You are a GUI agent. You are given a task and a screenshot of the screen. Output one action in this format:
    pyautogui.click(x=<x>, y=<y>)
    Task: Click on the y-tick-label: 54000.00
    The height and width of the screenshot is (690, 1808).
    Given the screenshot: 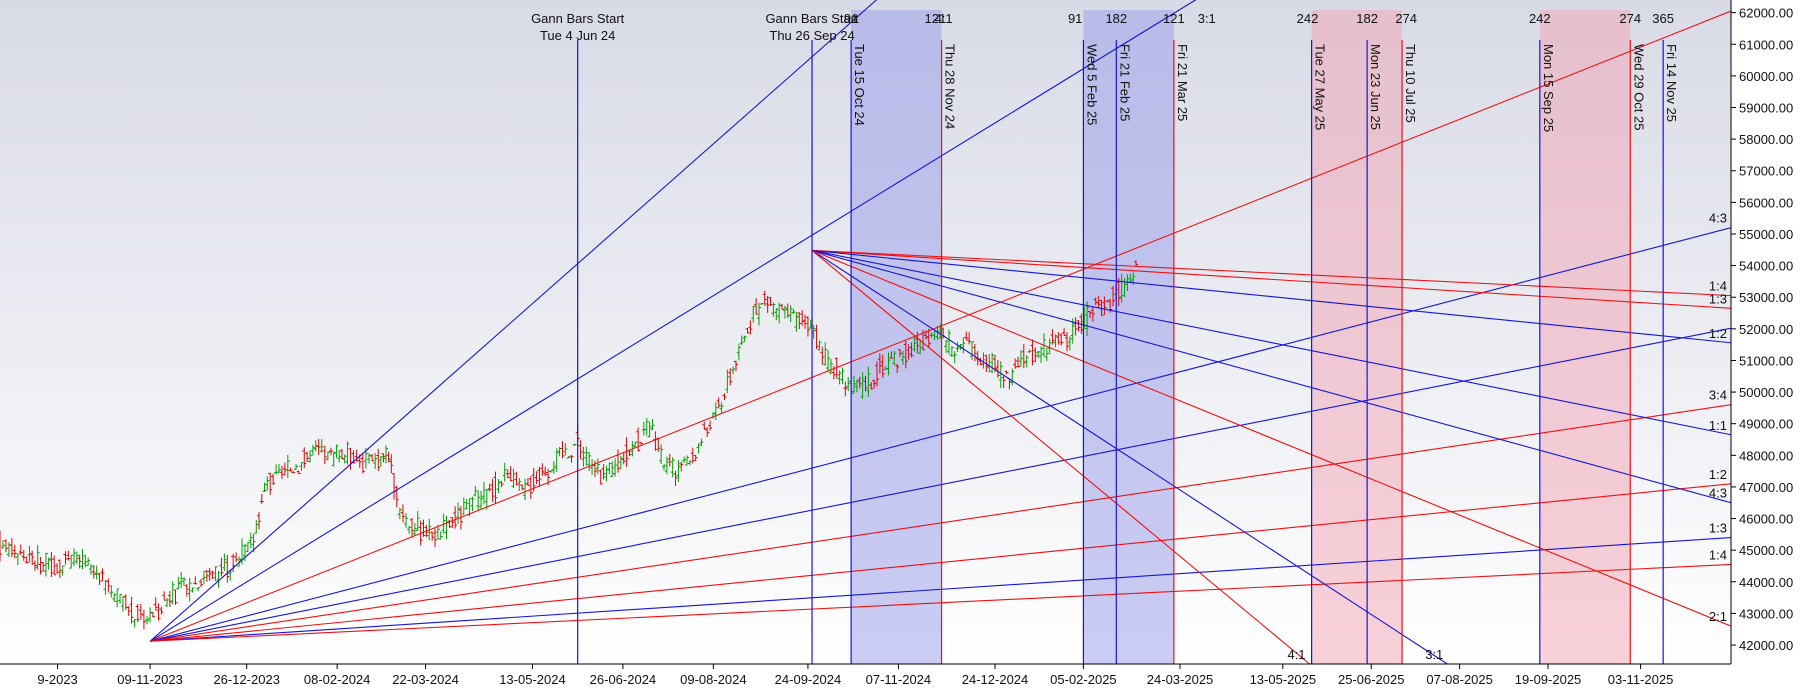 What is the action you would take?
    pyautogui.click(x=1766, y=266)
    